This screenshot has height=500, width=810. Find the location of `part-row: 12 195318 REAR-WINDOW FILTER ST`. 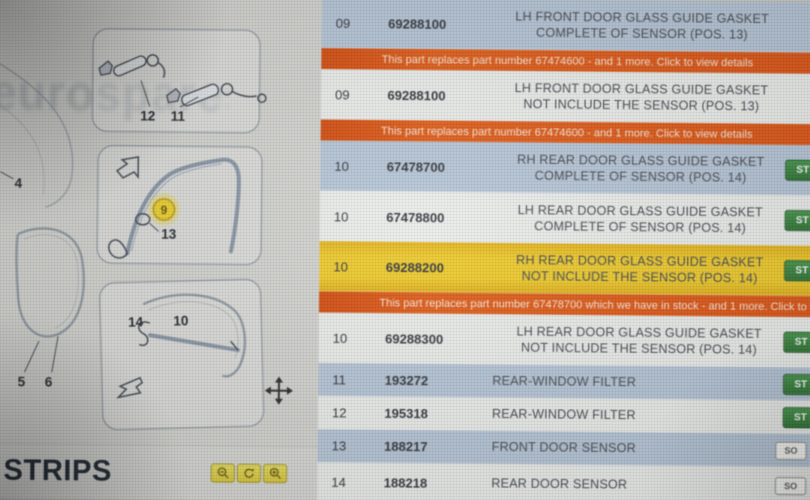

part-row: 12 195318 REAR-WINDOW FILTER ST is located at coordinates (563, 415).